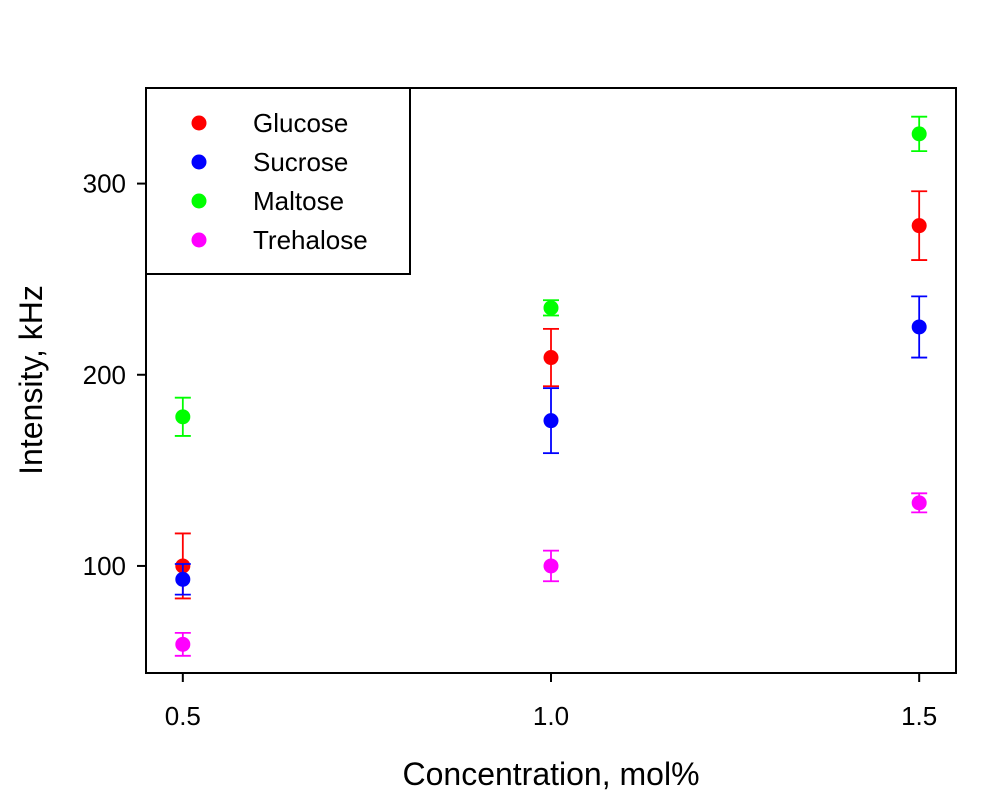 Image resolution: width=1003 pixels, height=799 pixels. I want to click on y-tick-label: 300, so click(104, 184).